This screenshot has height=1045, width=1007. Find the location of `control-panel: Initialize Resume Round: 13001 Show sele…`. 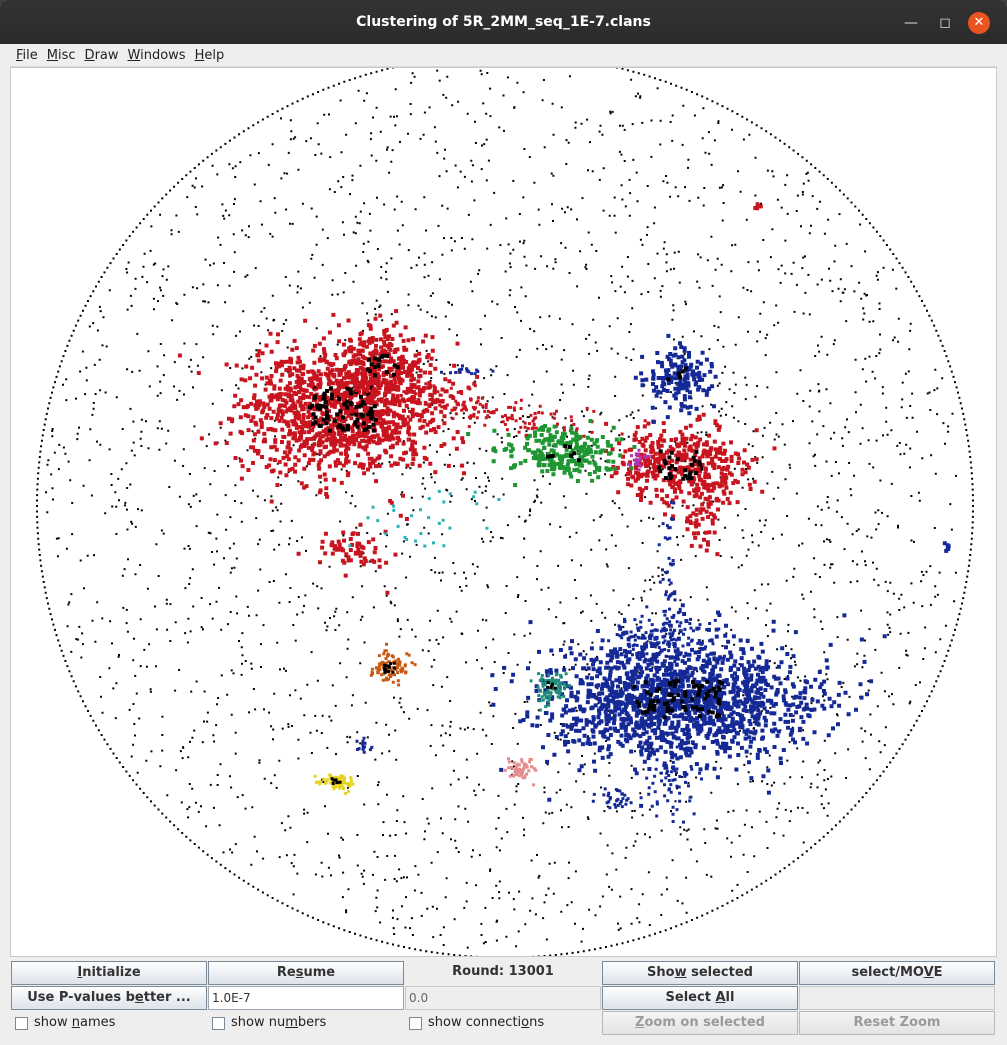

control-panel: Initialize Resume Round: 13001 Show sele… is located at coordinates (503, 998).